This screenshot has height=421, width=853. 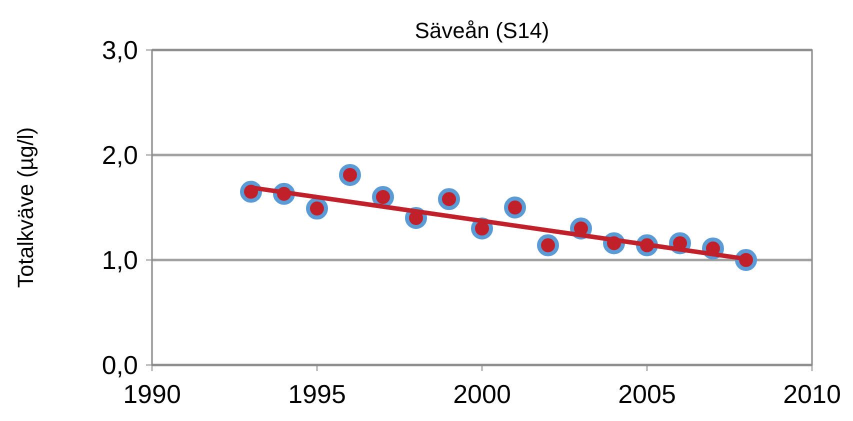 I want to click on x-tick-label: 2010, so click(x=812, y=394).